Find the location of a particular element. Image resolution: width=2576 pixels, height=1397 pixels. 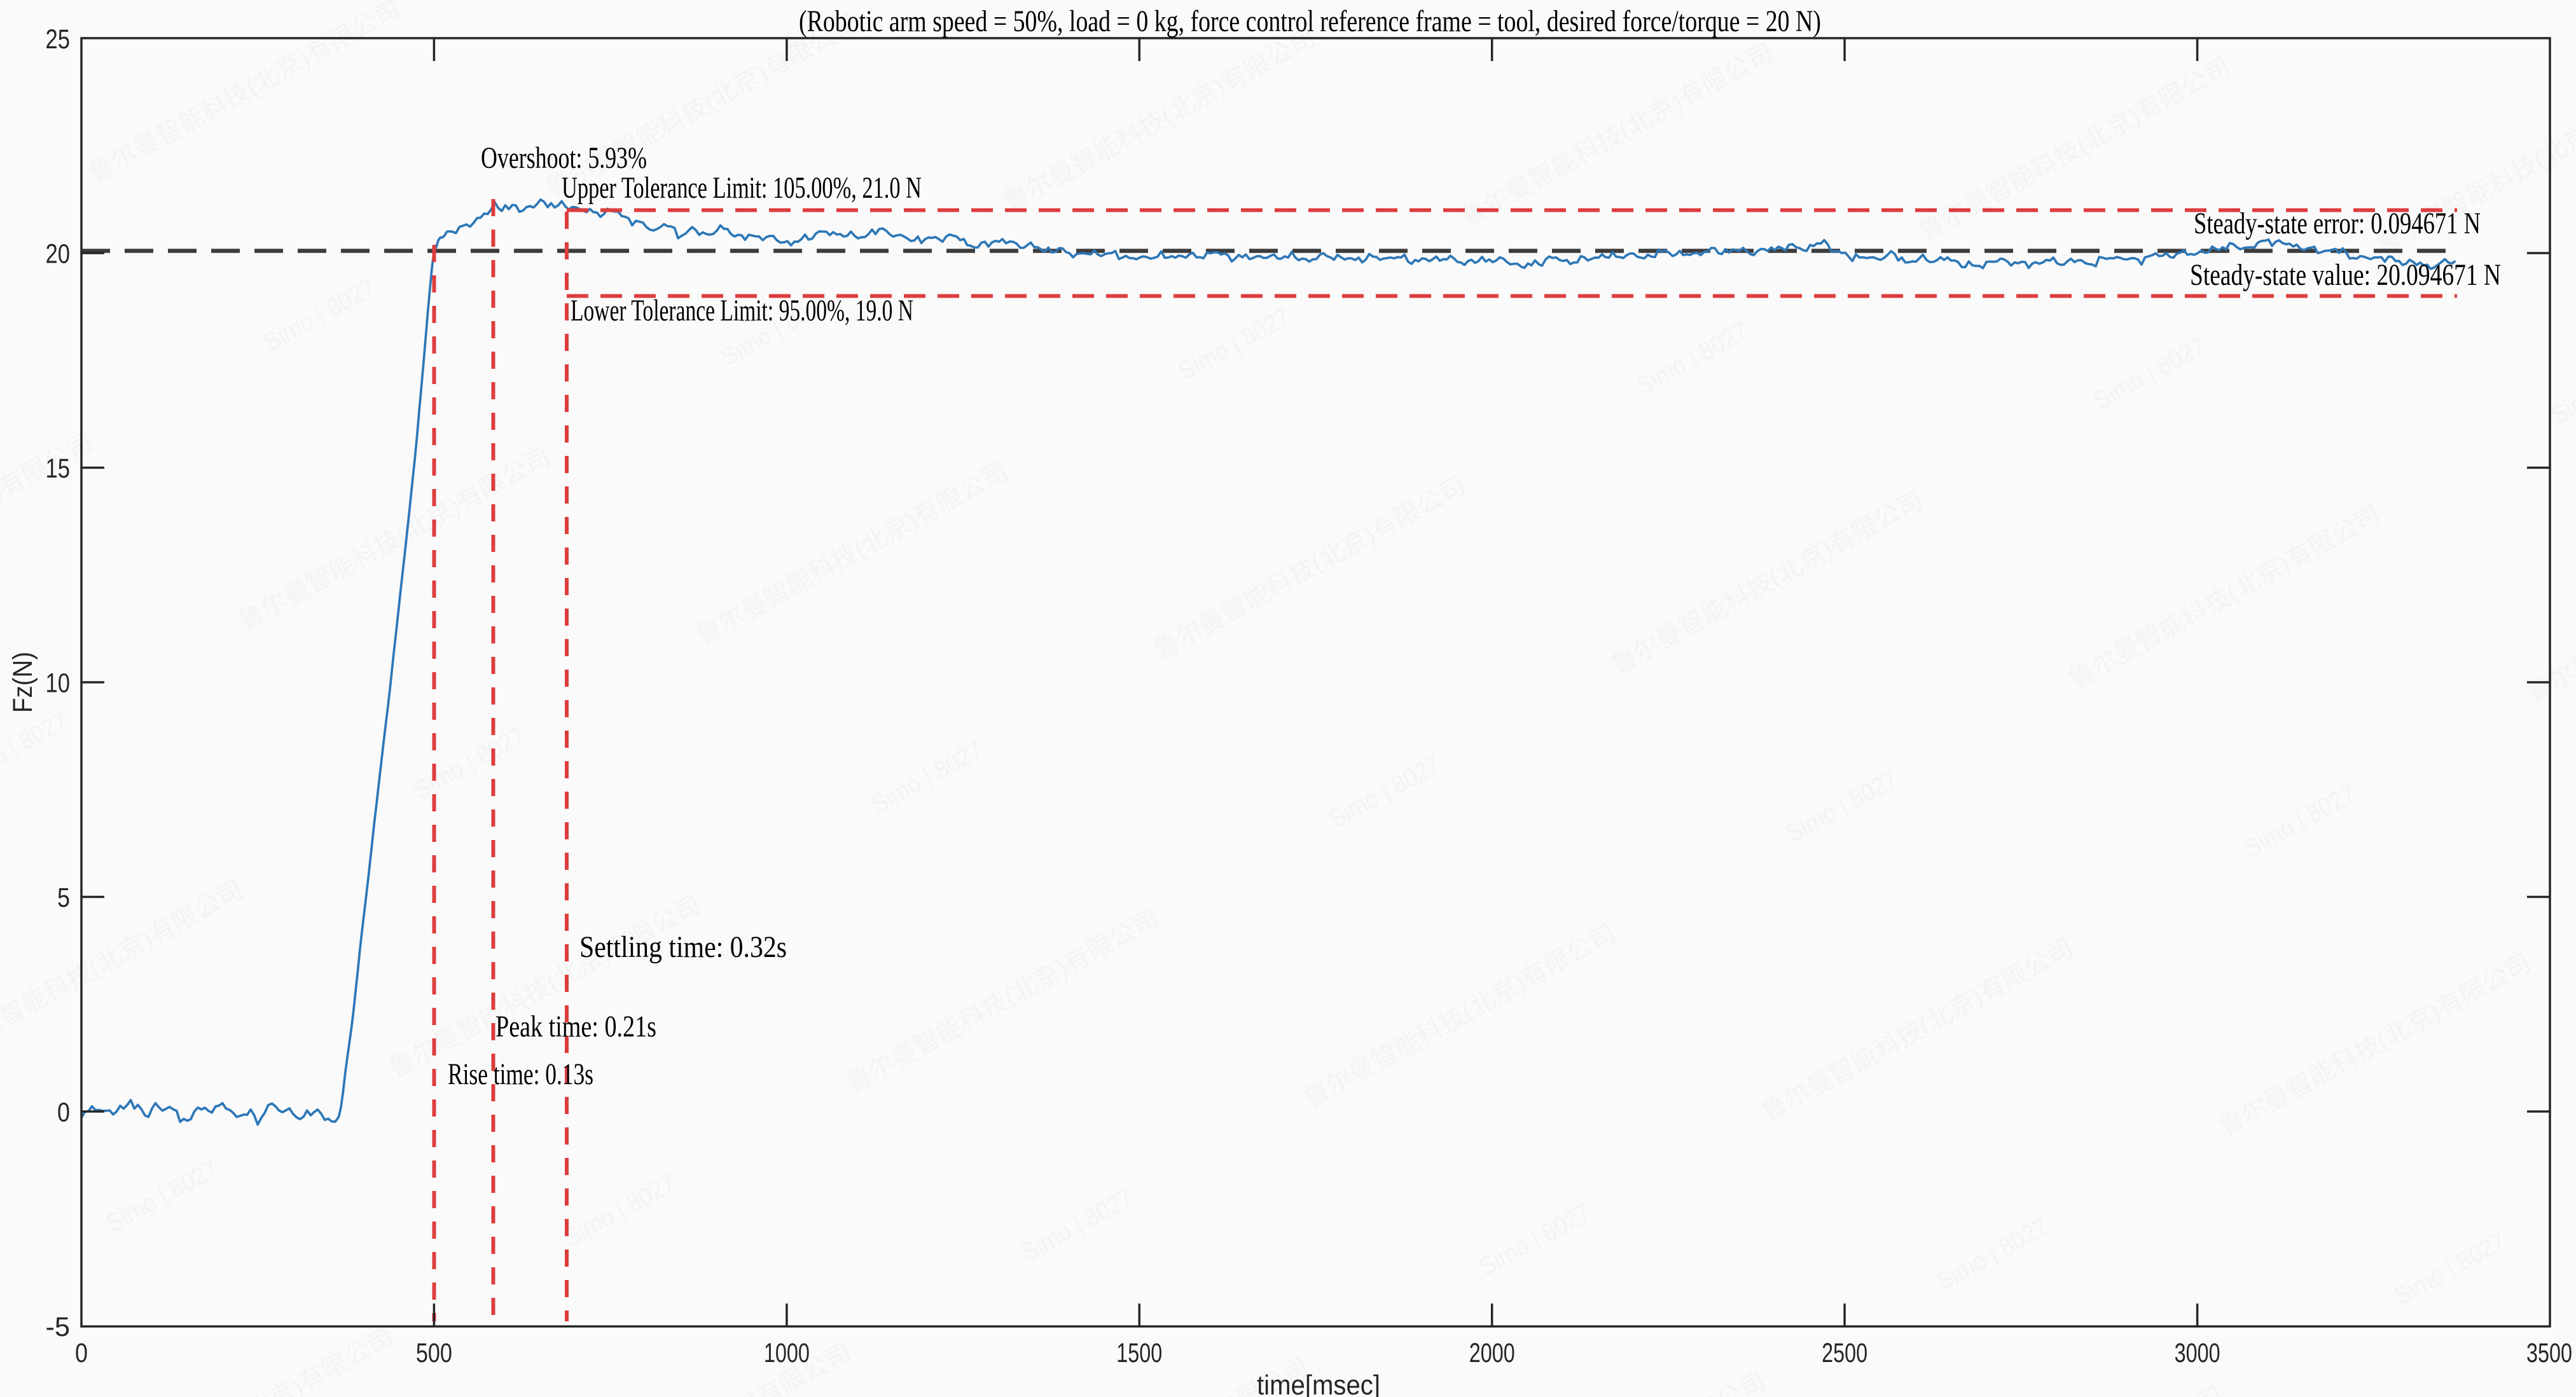

svg-text: Fz(N) is located at coordinates (22, 682).